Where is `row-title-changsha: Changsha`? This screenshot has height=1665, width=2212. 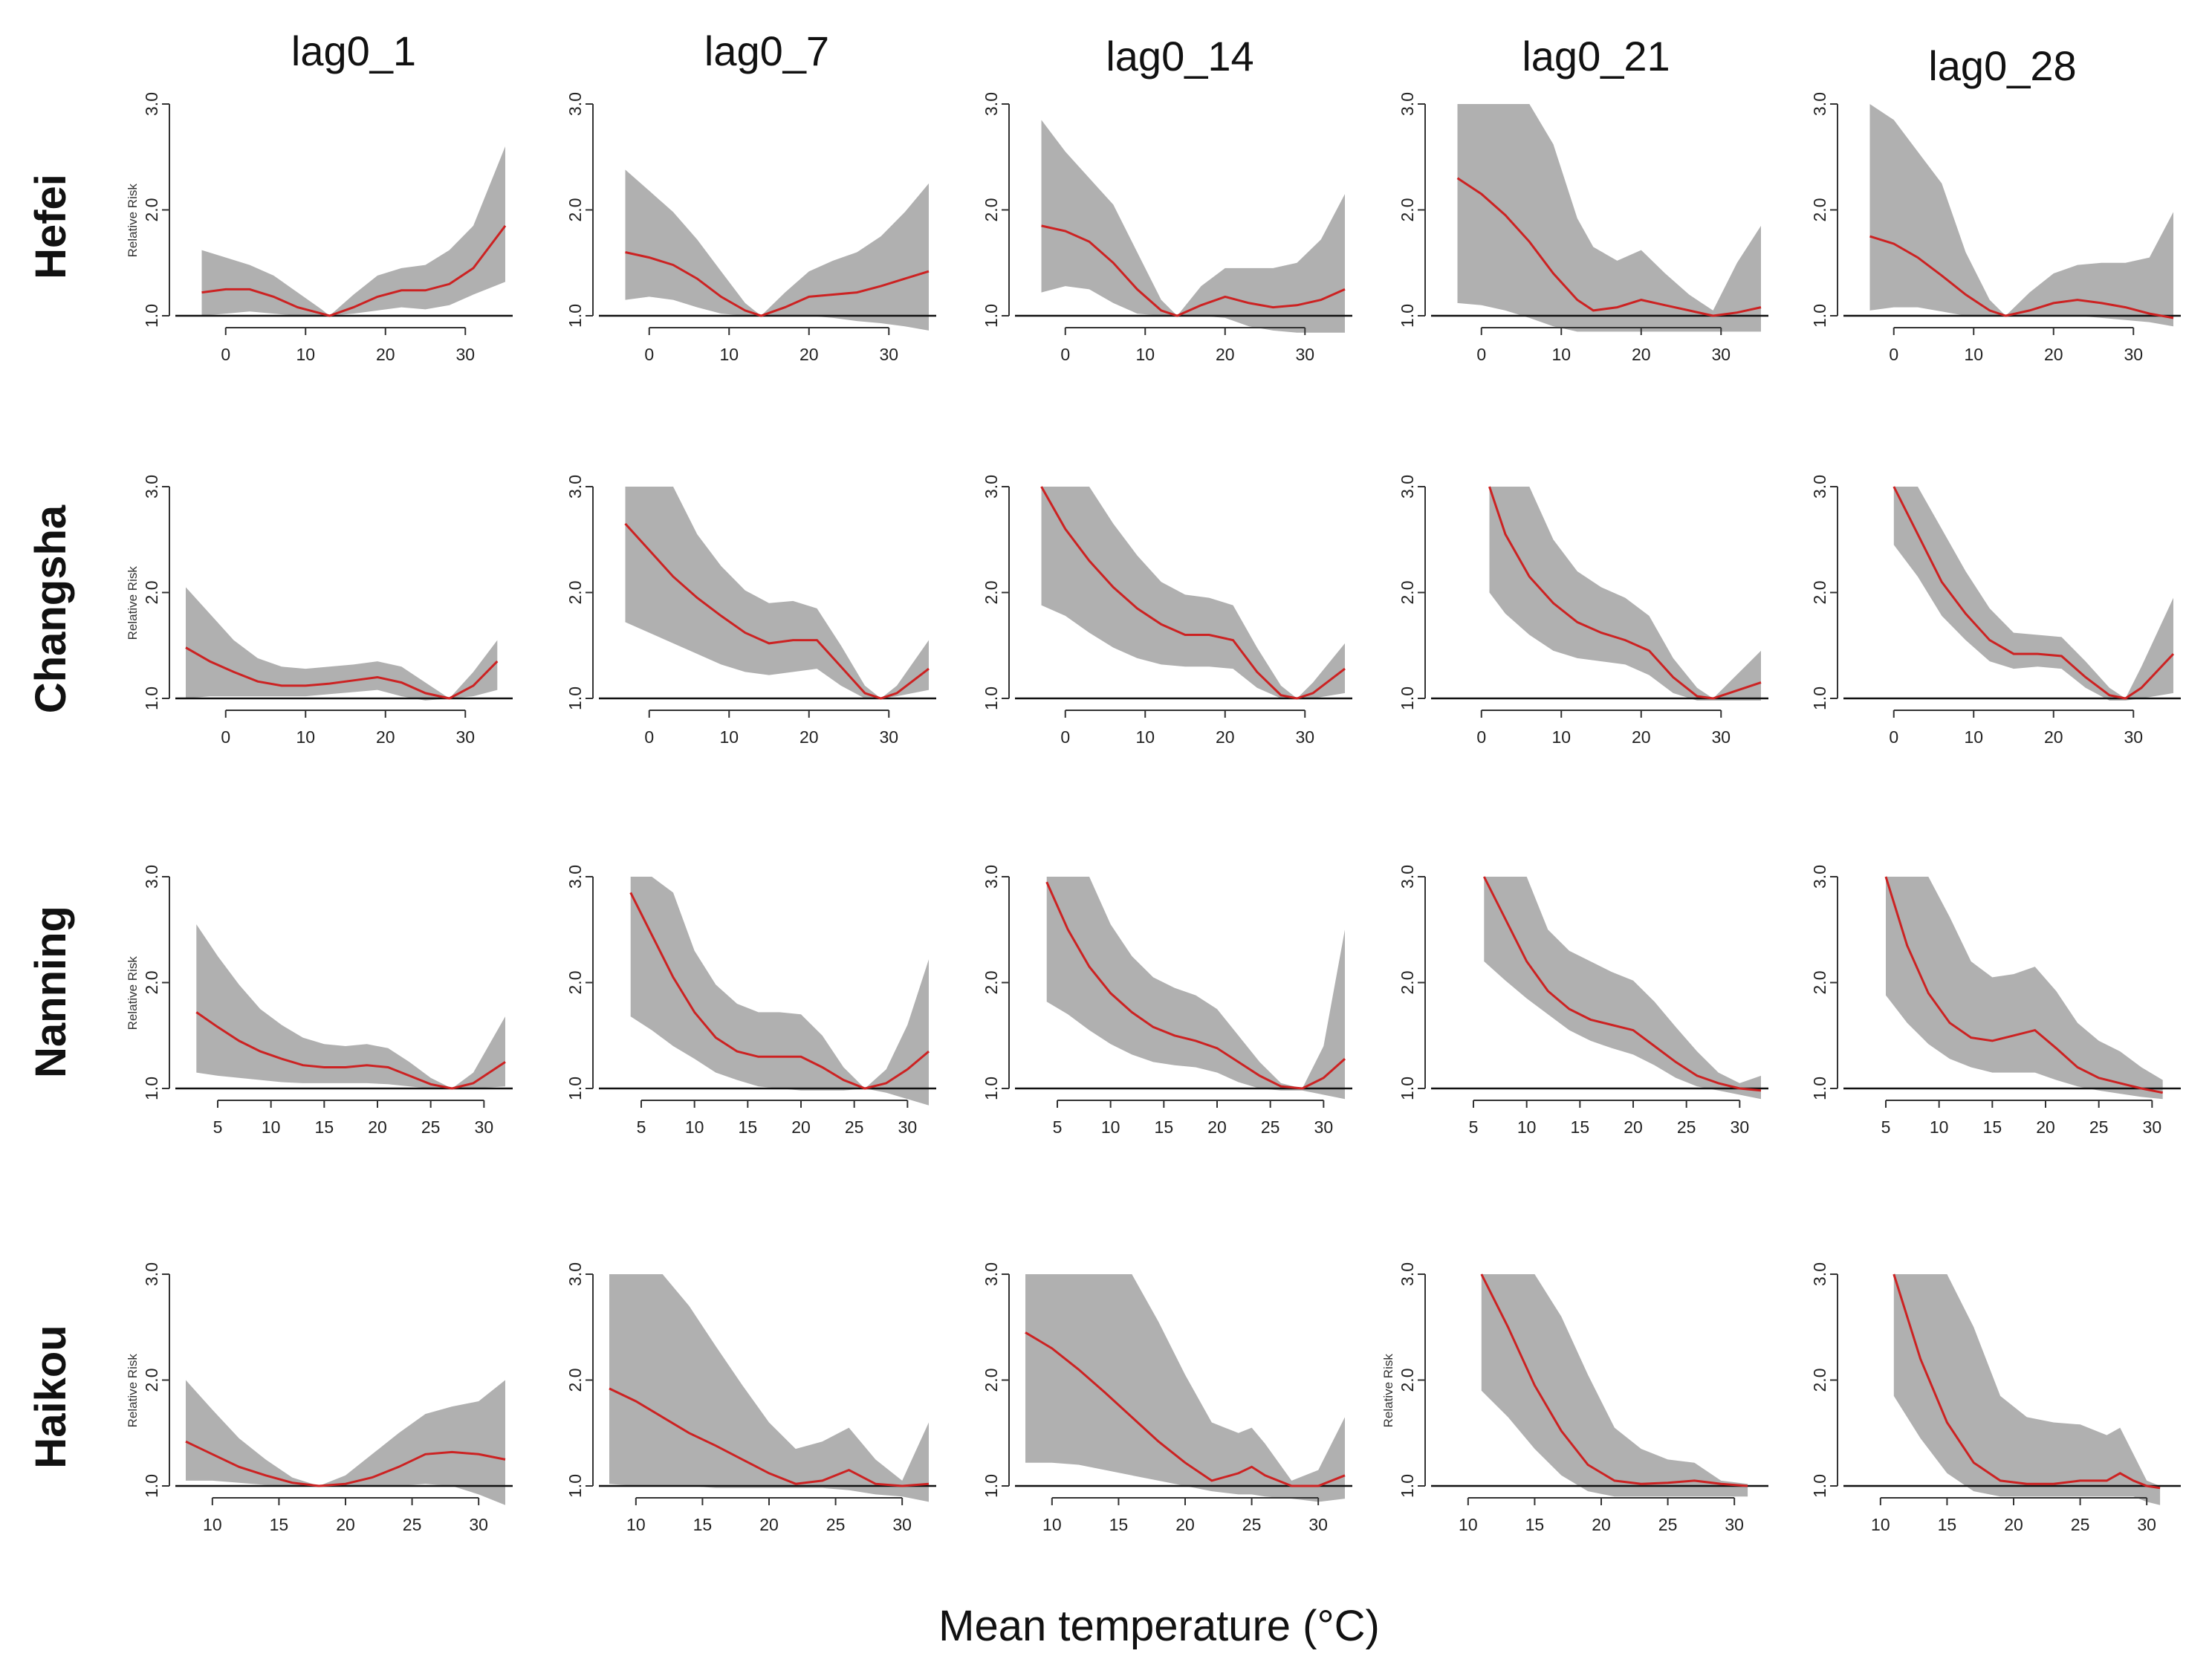 row-title-changsha: Changsha is located at coordinates (51, 608).